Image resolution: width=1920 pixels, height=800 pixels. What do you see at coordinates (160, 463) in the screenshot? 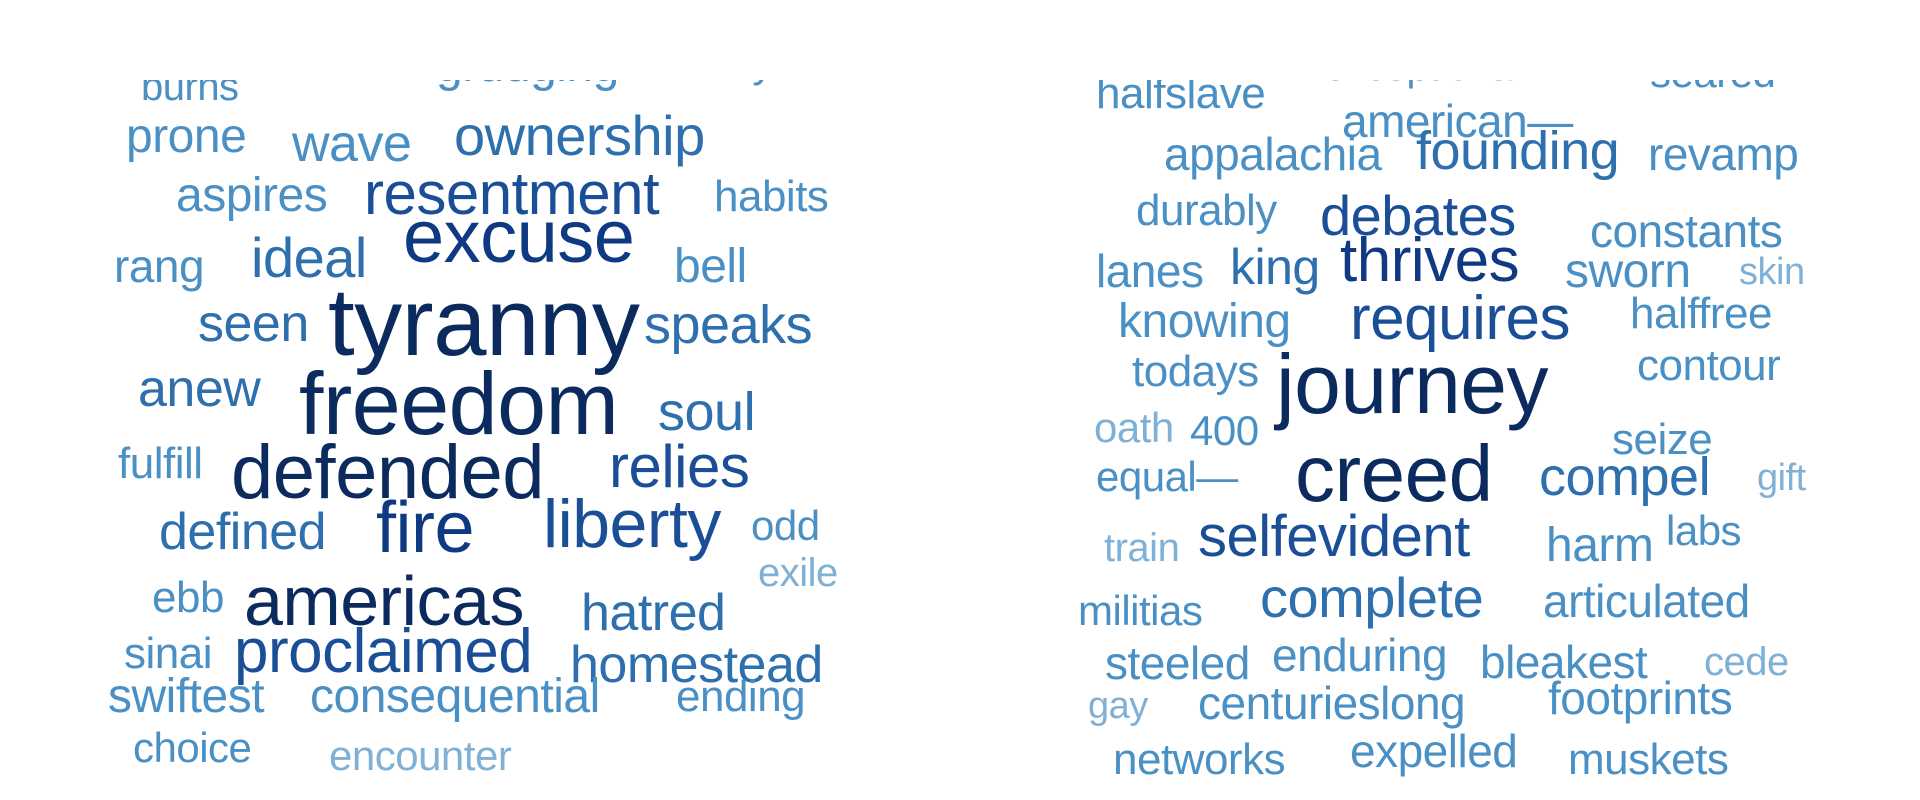
I see `left-word-21: fulfill` at bounding box center [160, 463].